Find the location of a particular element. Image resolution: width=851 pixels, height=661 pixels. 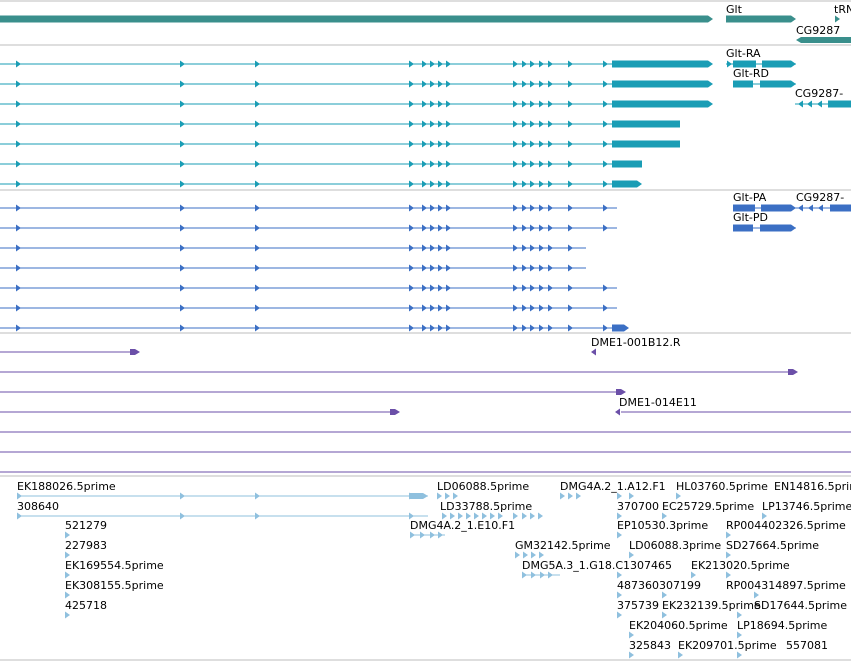

protein-glt-pa: Glt-PA is located at coordinates (764, 201).